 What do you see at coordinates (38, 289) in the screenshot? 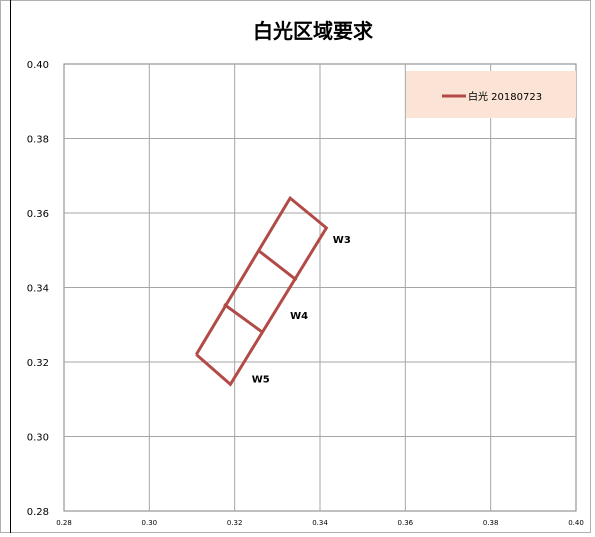
I see `y-tick-label: 0.34` at bounding box center [38, 289].